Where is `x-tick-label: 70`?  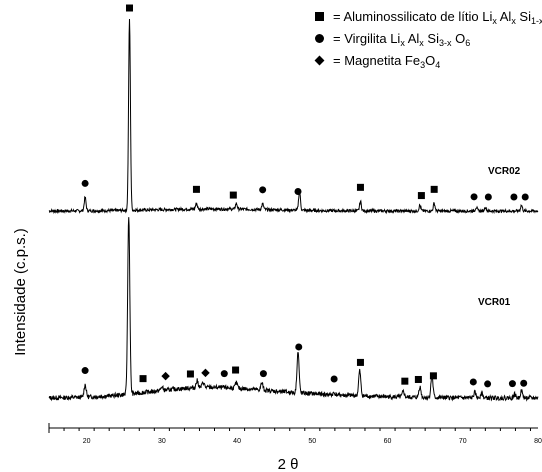 x-tick-label: 70 is located at coordinates (463, 441).